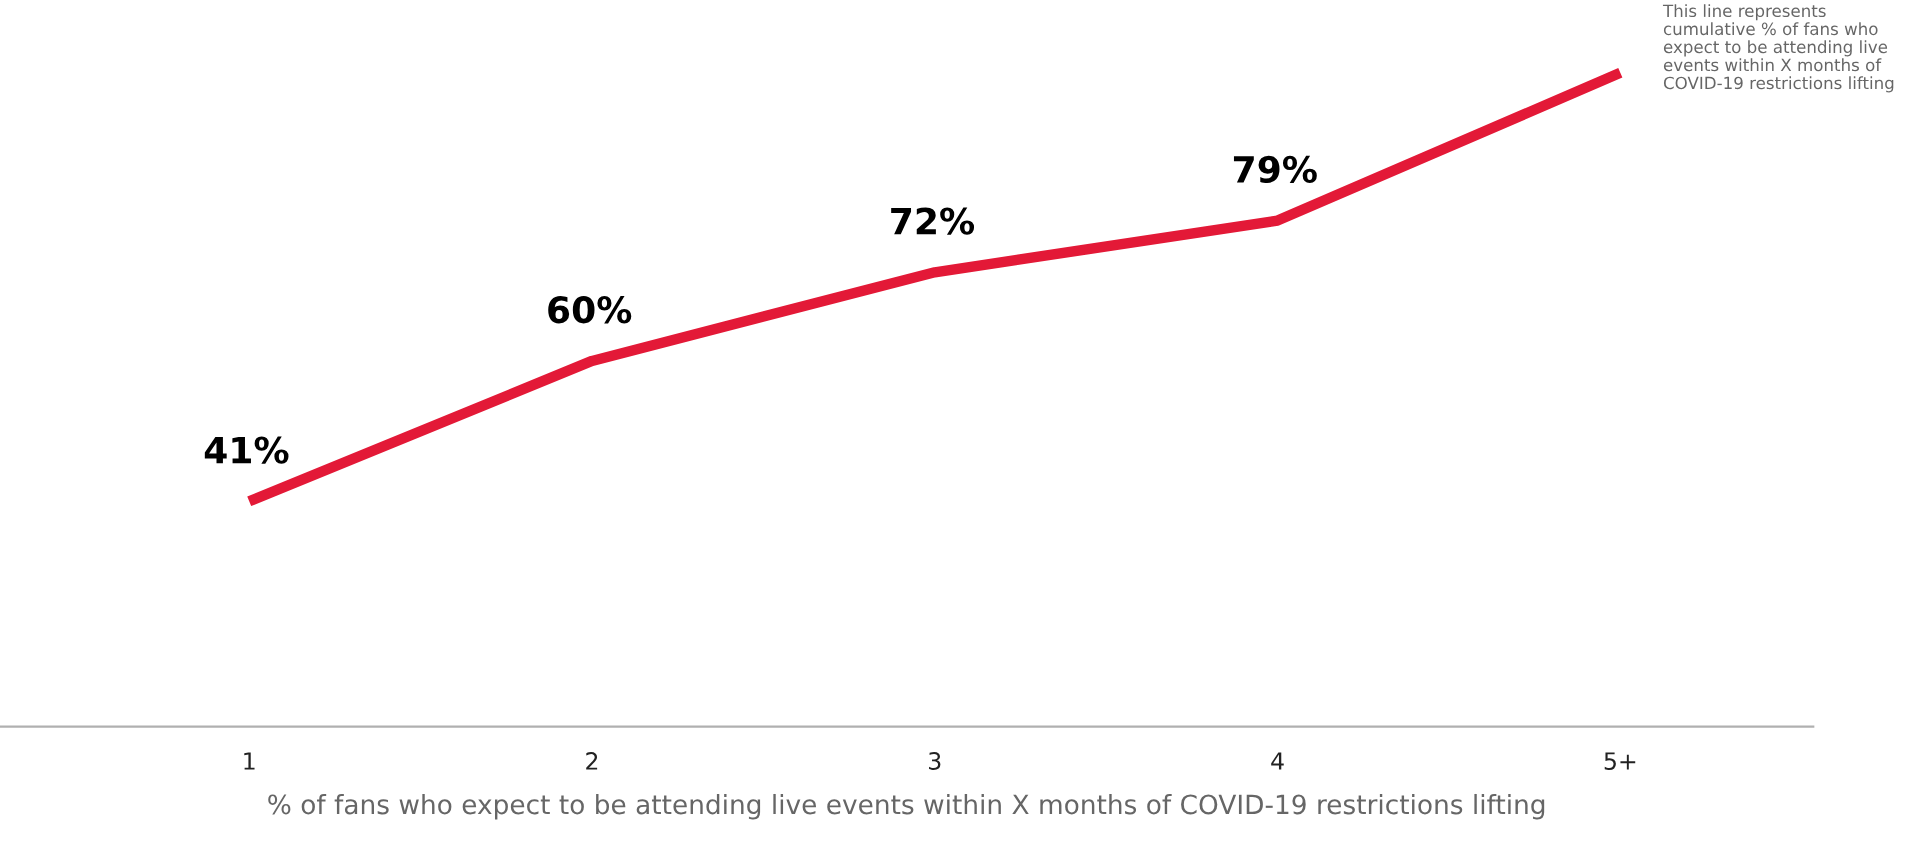 This screenshot has width=1927, height=843. I want to click on data-label: 60%, so click(590, 310).